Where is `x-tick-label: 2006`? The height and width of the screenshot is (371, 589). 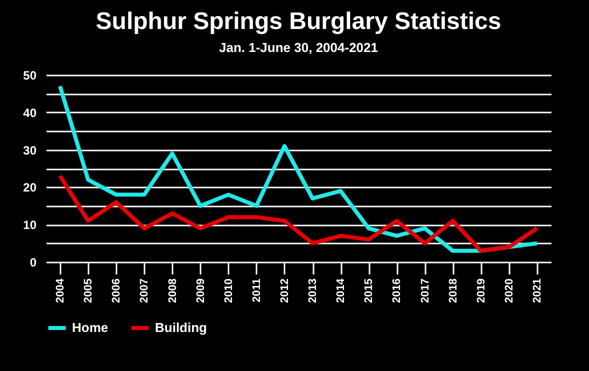 x-tick-label: 2006 is located at coordinates (116, 290).